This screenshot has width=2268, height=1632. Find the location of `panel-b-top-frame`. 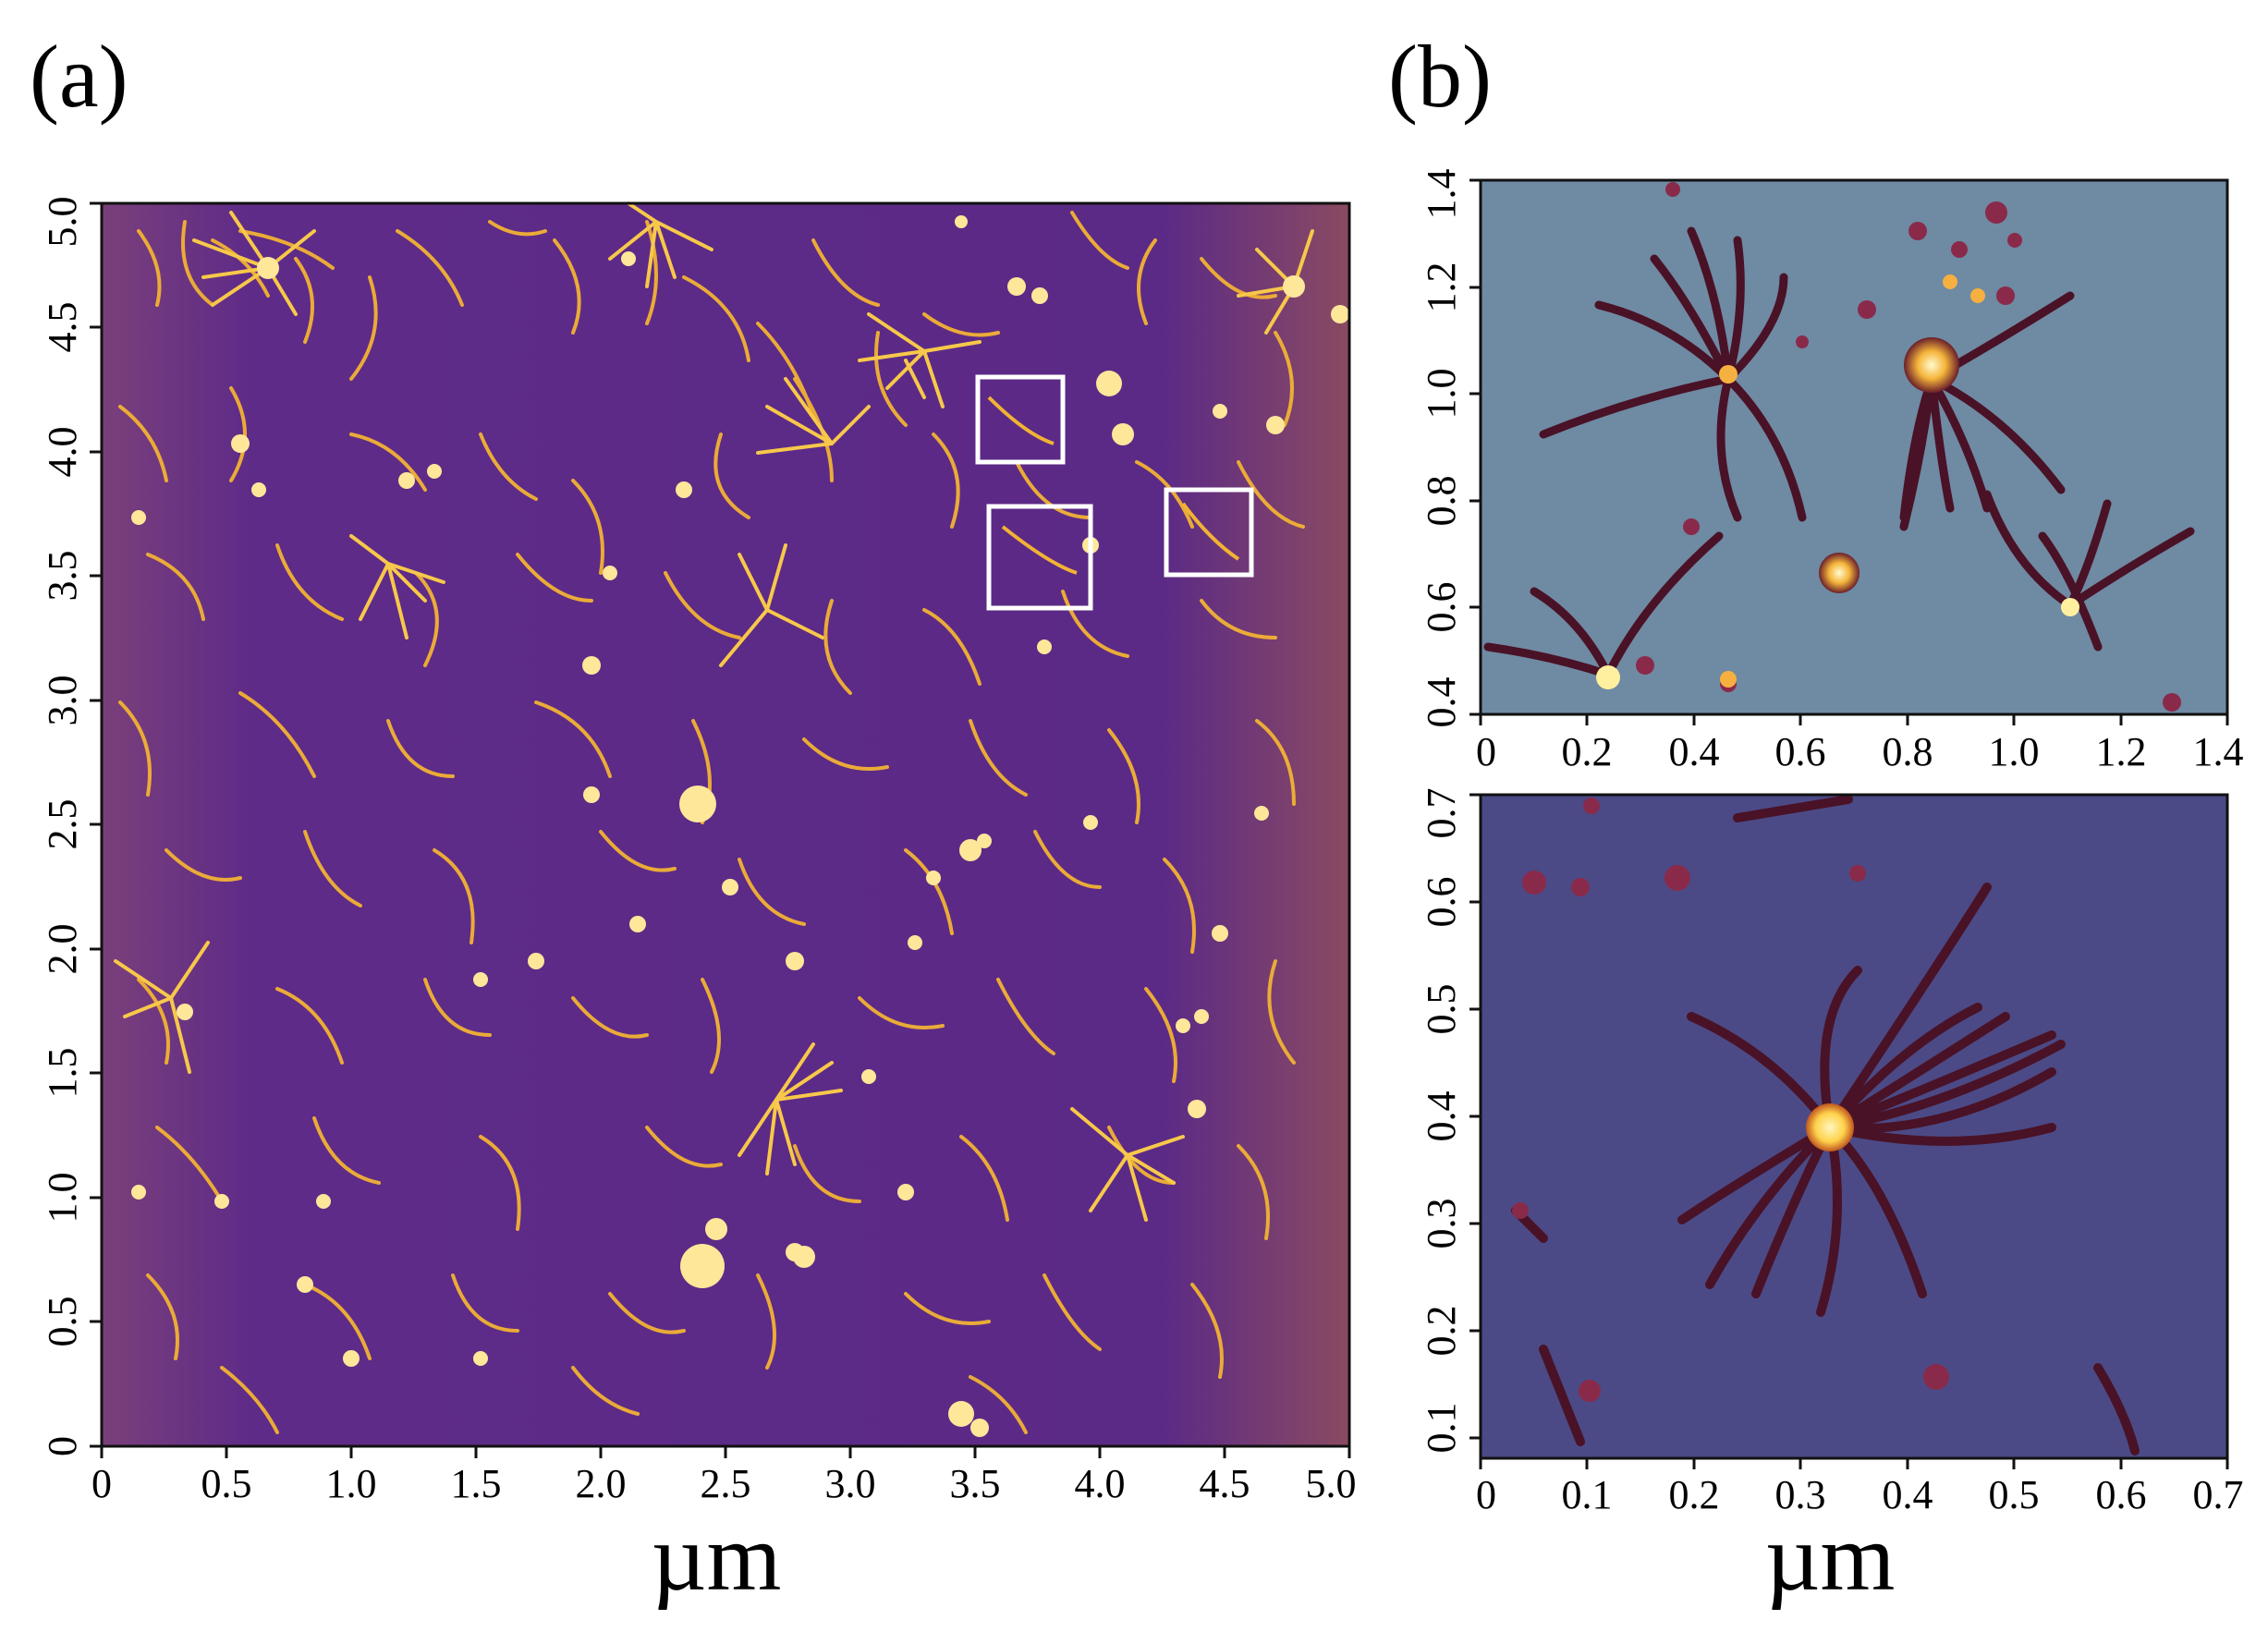

panel-b-top-frame is located at coordinates (1854, 447).